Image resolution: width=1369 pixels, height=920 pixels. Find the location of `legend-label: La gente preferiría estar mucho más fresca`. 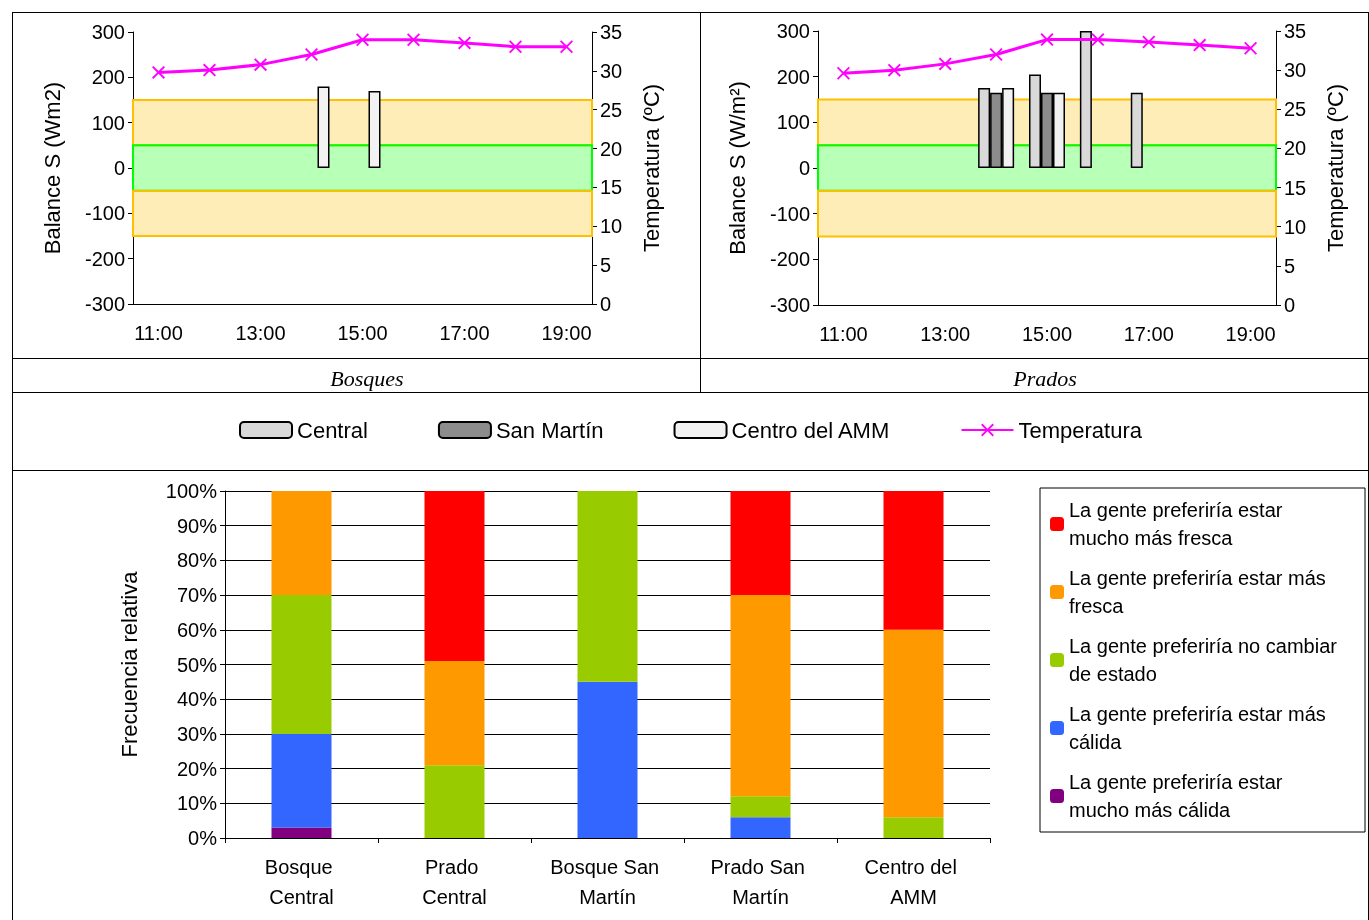

legend-label: La gente preferiría estar mucho más fresca is located at coordinates (1179, 524).